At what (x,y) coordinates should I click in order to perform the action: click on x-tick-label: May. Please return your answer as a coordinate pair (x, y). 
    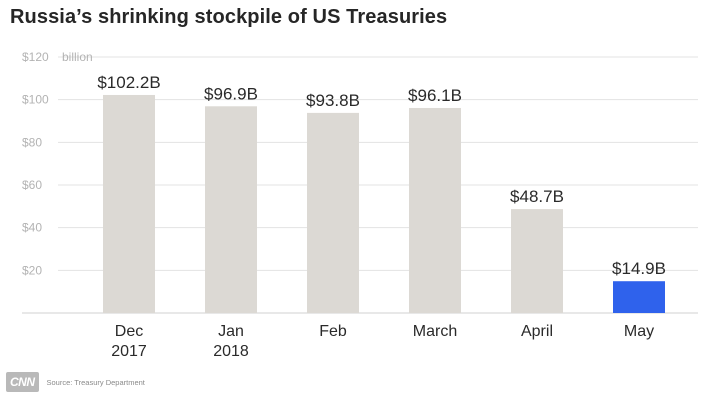
    Looking at the image, I should click on (639, 331).